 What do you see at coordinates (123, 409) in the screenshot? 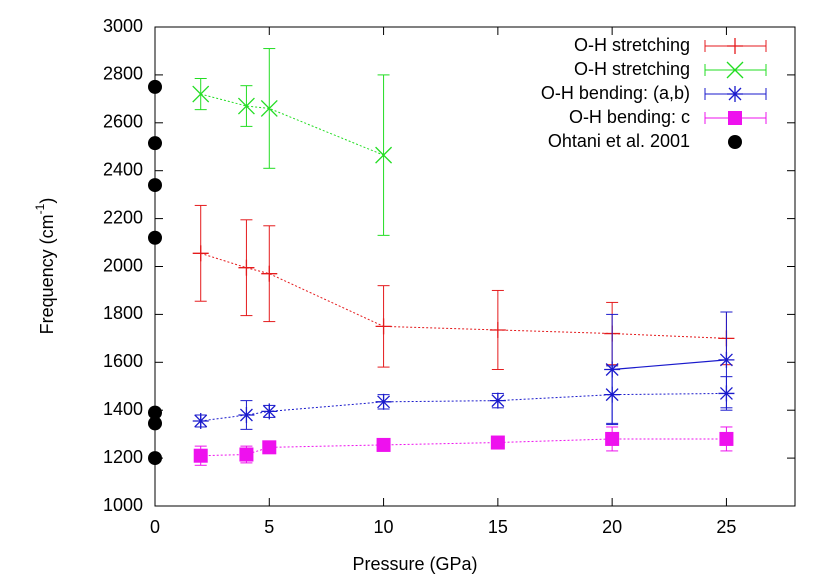
I see `y-tick-label: 1400` at bounding box center [123, 409].